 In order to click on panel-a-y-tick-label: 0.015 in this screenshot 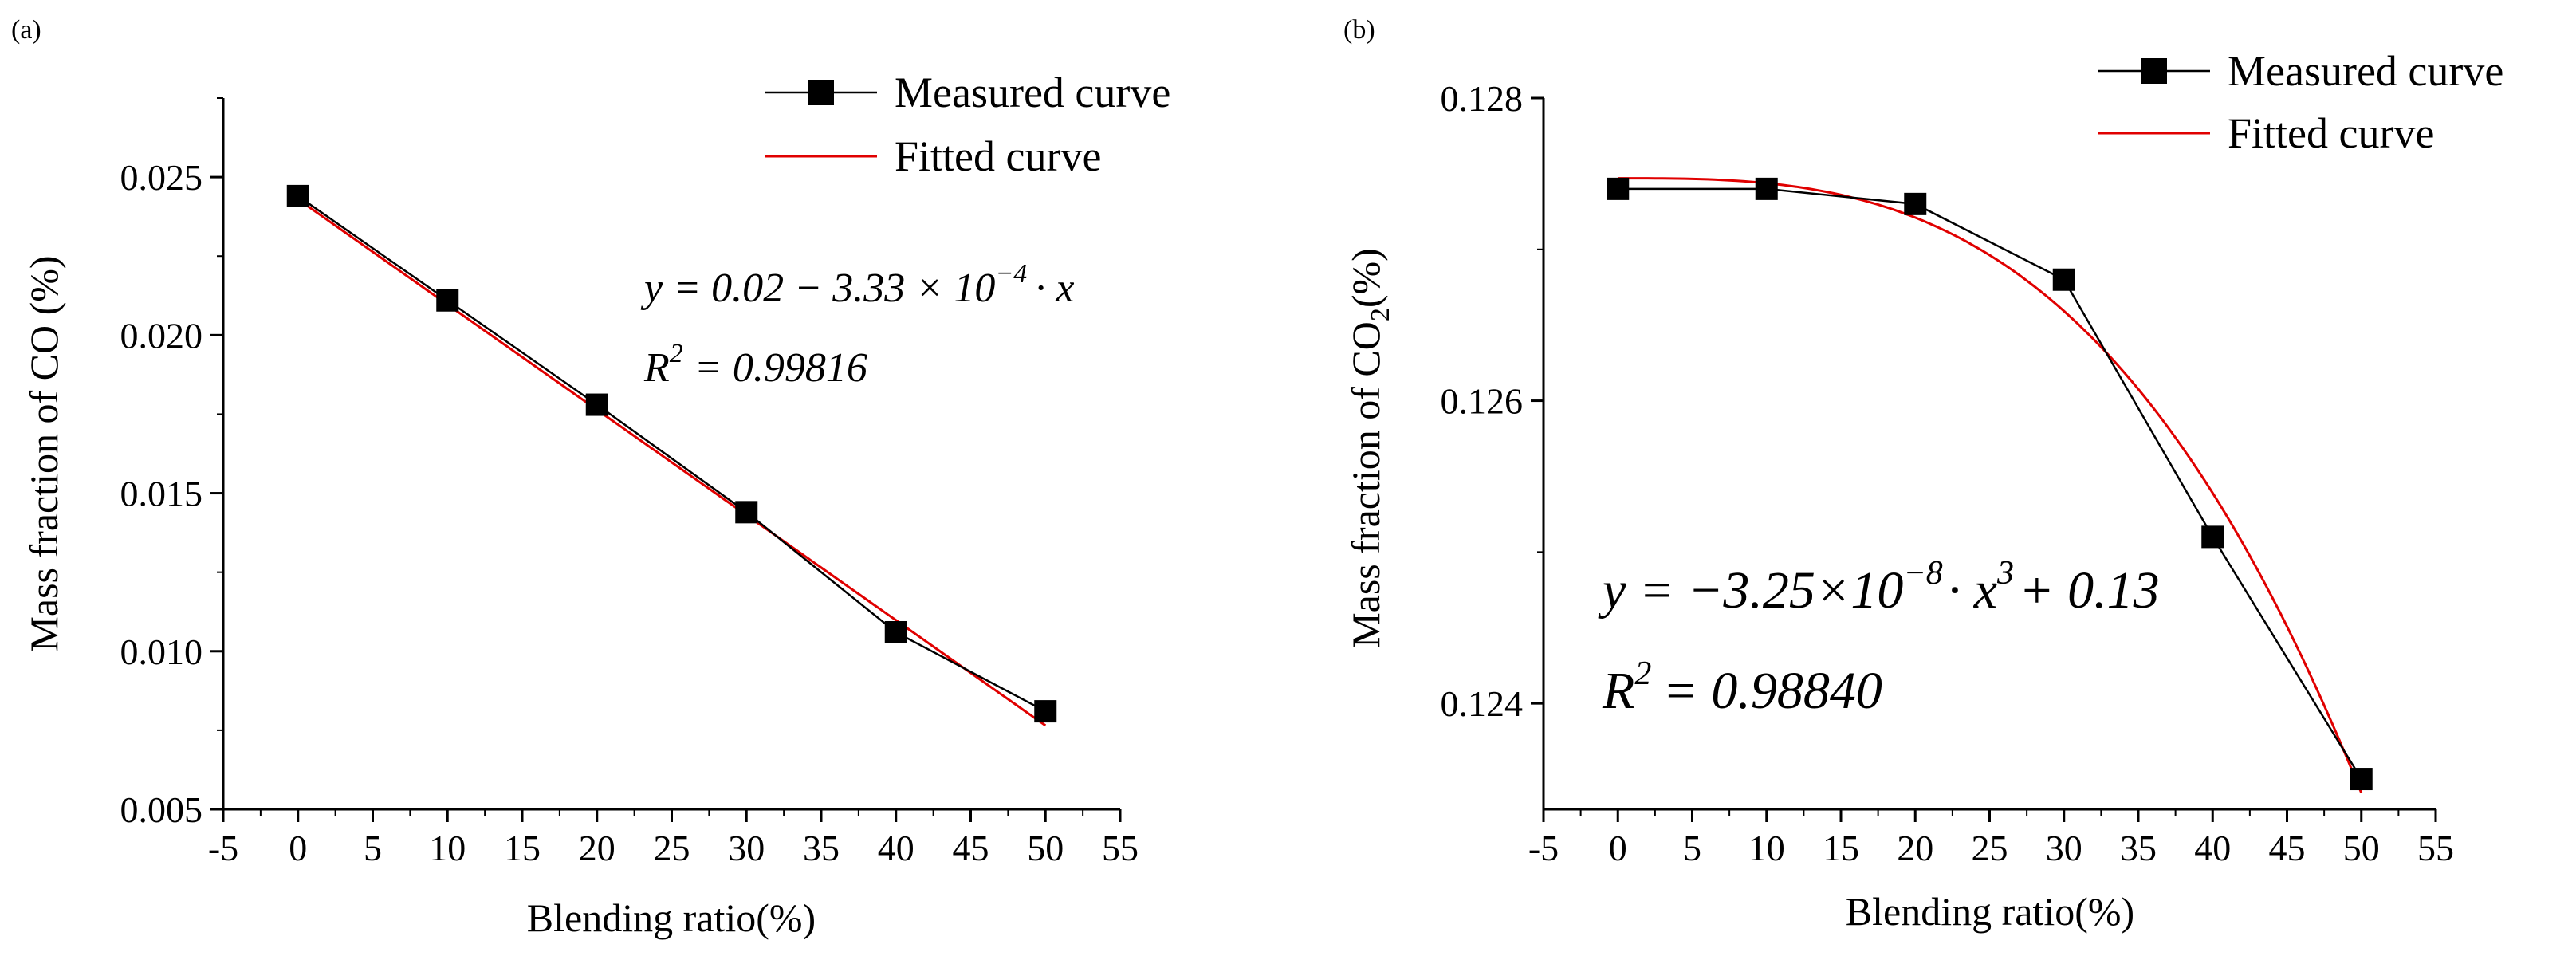, I will do `click(162, 494)`.